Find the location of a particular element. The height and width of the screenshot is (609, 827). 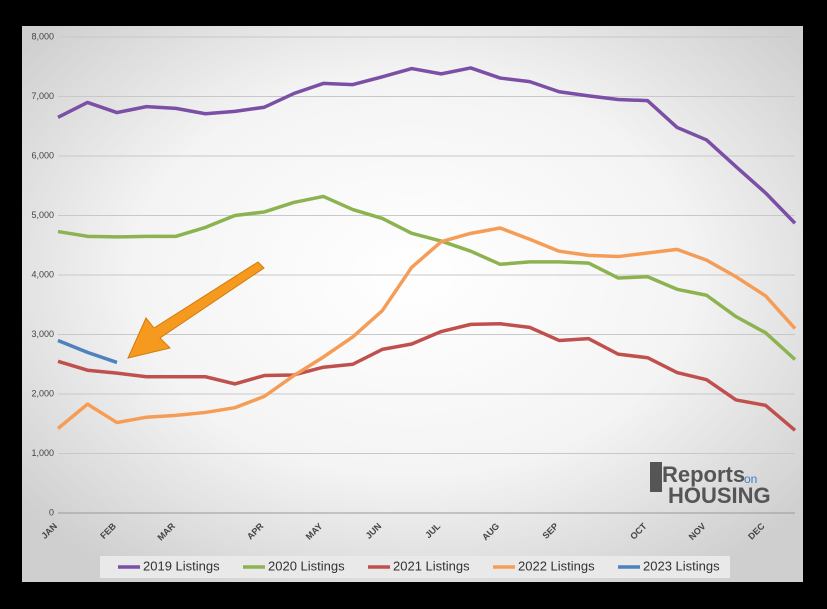

y-tick-label: 2,000 is located at coordinates (42, 393).